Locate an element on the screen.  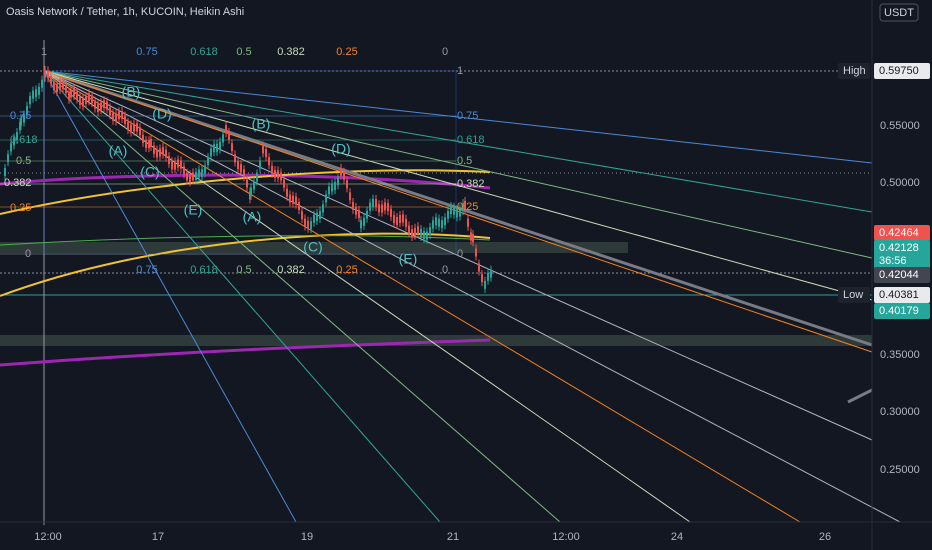
price-tick: 0.50000 is located at coordinates (900, 183).